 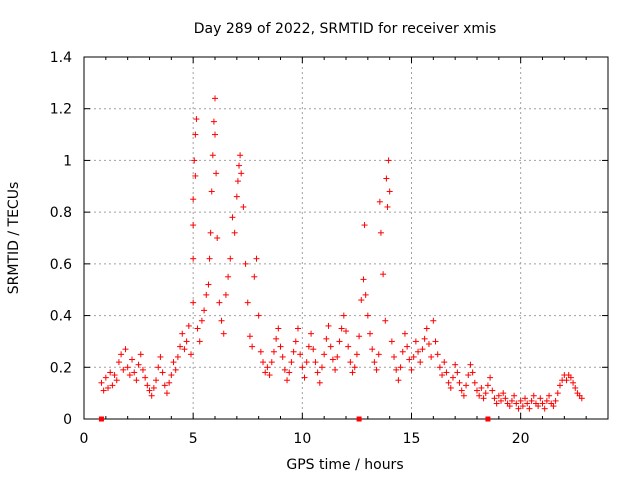 I want to click on baseline-marker, so click(x=488, y=419).